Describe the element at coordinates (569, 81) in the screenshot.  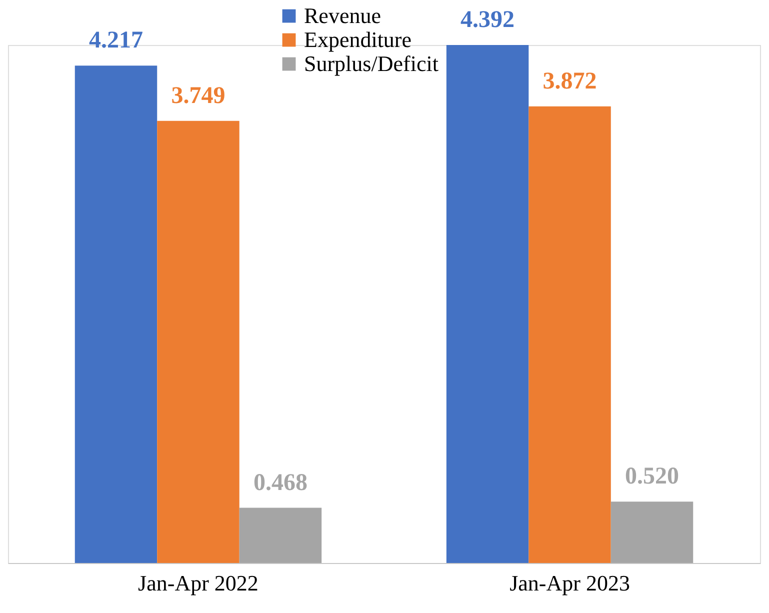
I see `data-label: 3.872` at that location.